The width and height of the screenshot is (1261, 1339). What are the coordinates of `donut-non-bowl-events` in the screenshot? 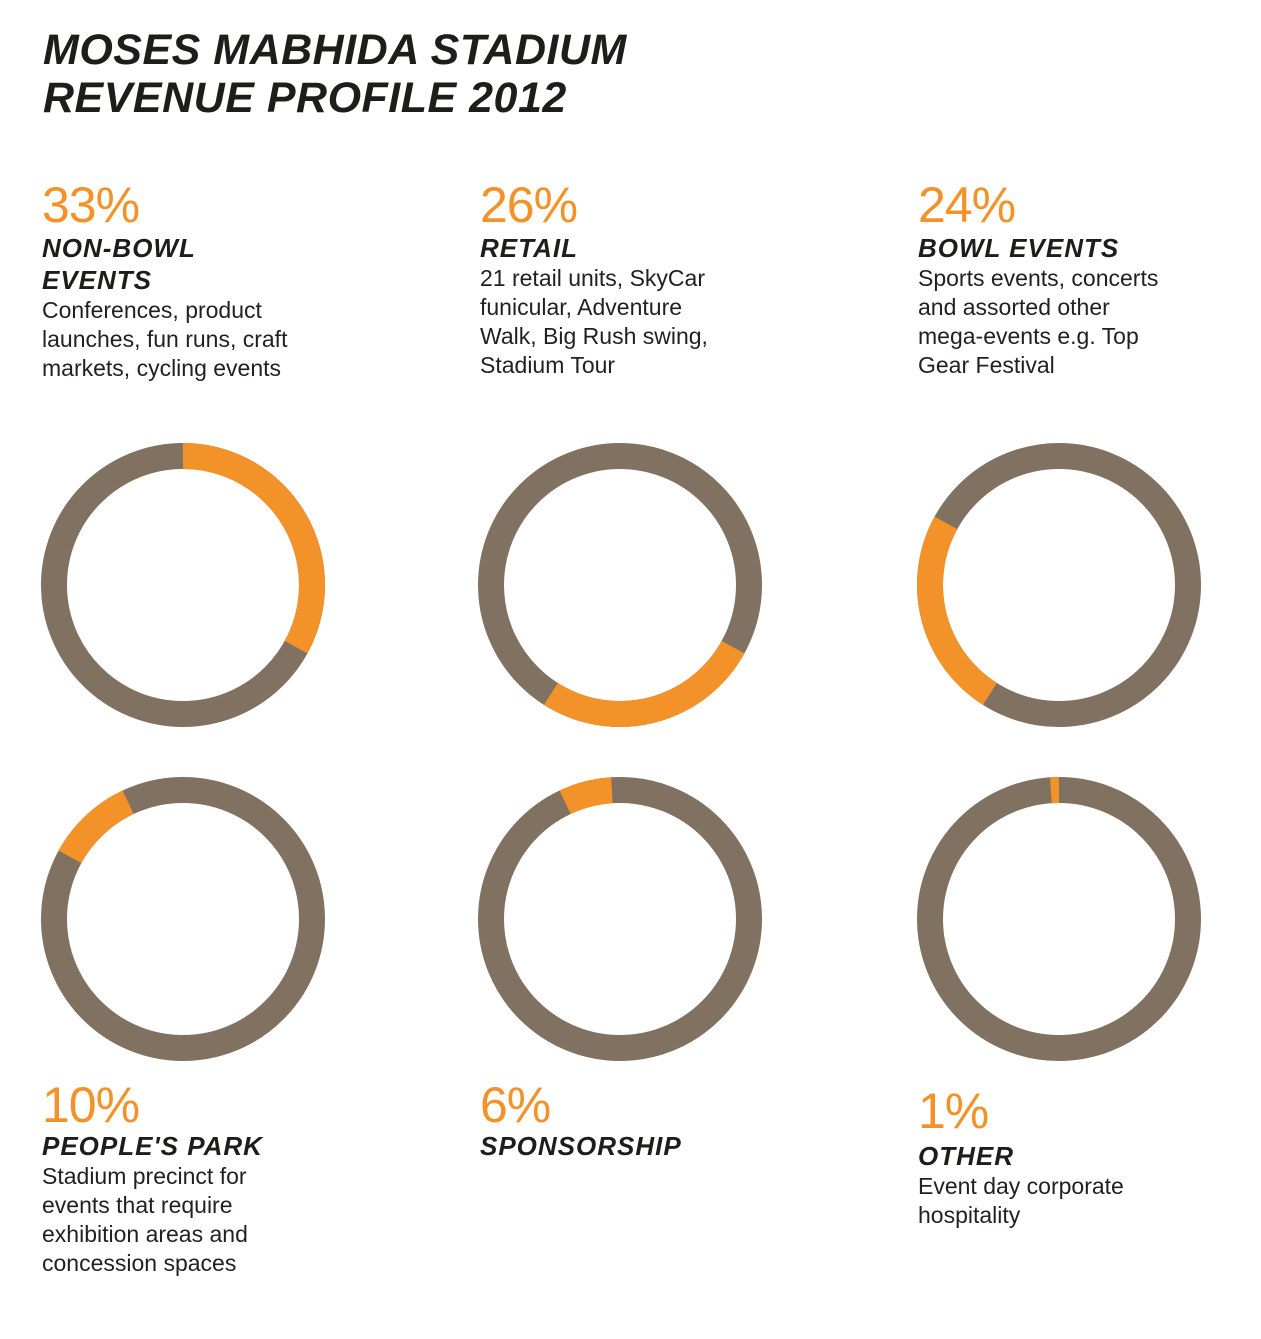 It's located at (183, 585).